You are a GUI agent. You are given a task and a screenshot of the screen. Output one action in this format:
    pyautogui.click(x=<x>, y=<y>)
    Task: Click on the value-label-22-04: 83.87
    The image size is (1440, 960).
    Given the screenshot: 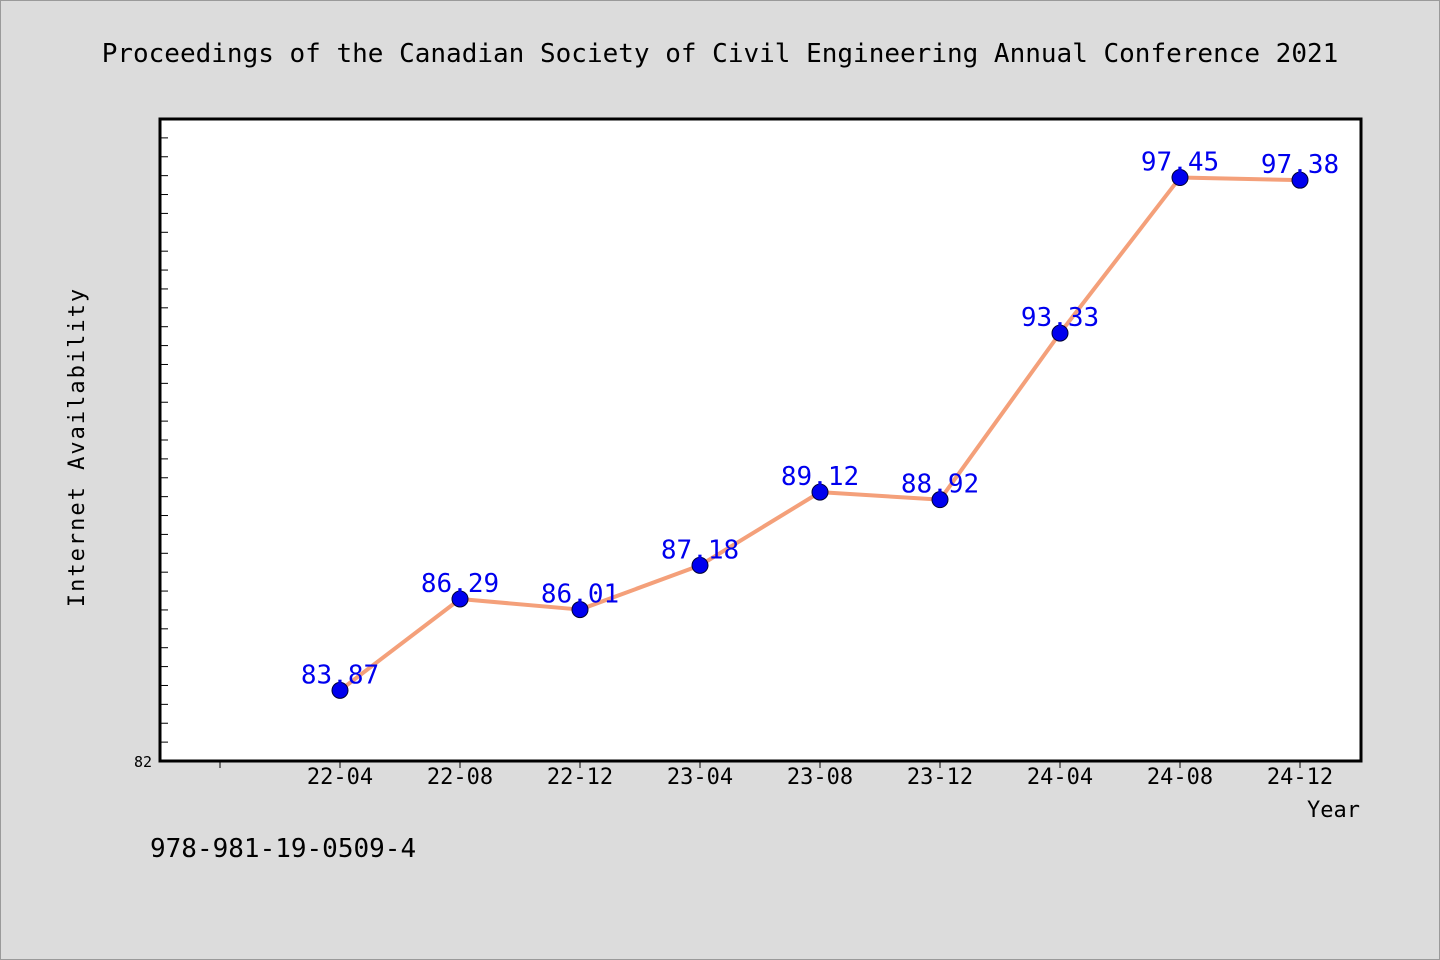 What is the action you would take?
    pyautogui.click(x=340, y=675)
    